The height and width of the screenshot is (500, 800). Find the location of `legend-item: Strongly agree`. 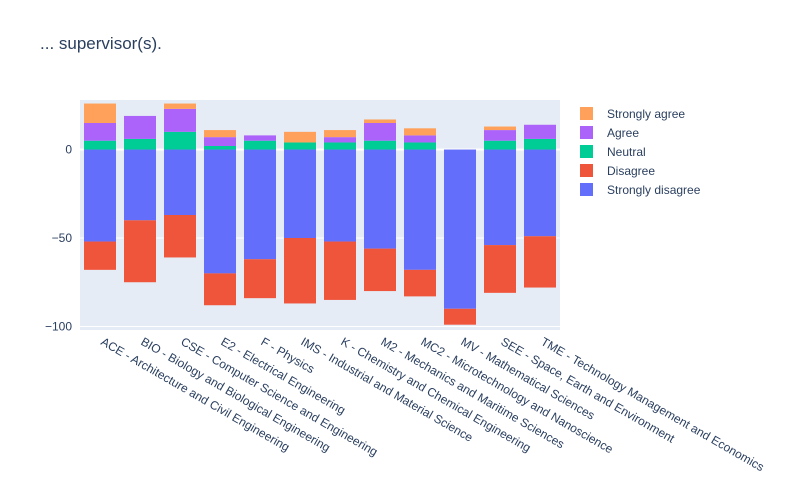

legend-item: Strongly agree is located at coordinates (640, 113).